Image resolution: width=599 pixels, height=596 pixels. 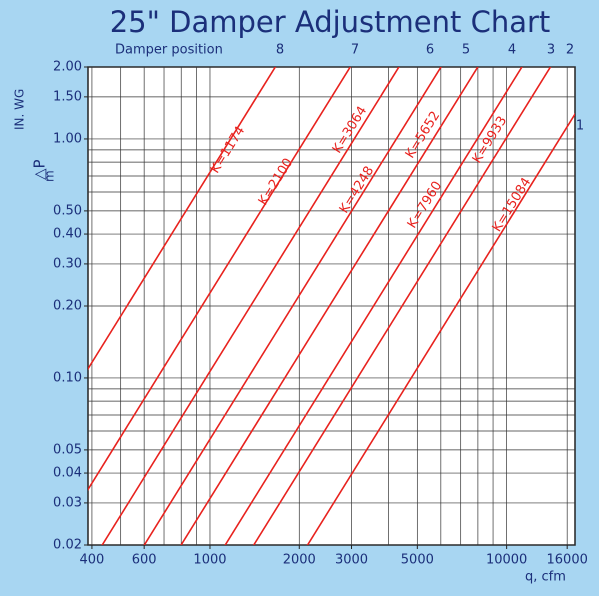 What do you see at coordinates (567, 560) in the screenshot?
I see `x-tick-label: 16000` at bounding box center [567, 560].